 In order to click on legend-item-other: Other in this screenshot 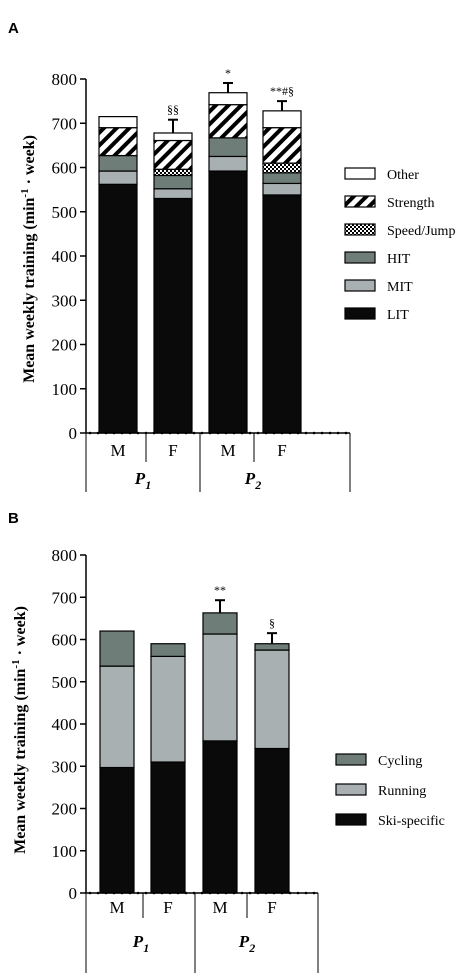, I will do `click(381, 175)`.